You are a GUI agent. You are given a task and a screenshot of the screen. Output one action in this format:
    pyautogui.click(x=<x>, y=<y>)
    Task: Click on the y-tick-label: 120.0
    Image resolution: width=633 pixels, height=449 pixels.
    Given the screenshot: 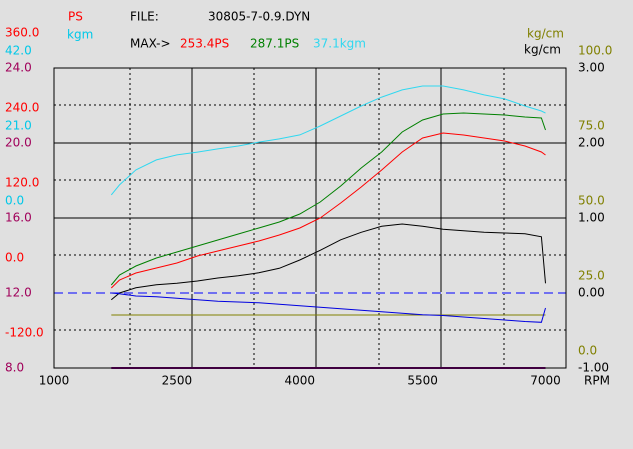 What is the action you would take?
    pyautogui.click(x=22, y=183)
    